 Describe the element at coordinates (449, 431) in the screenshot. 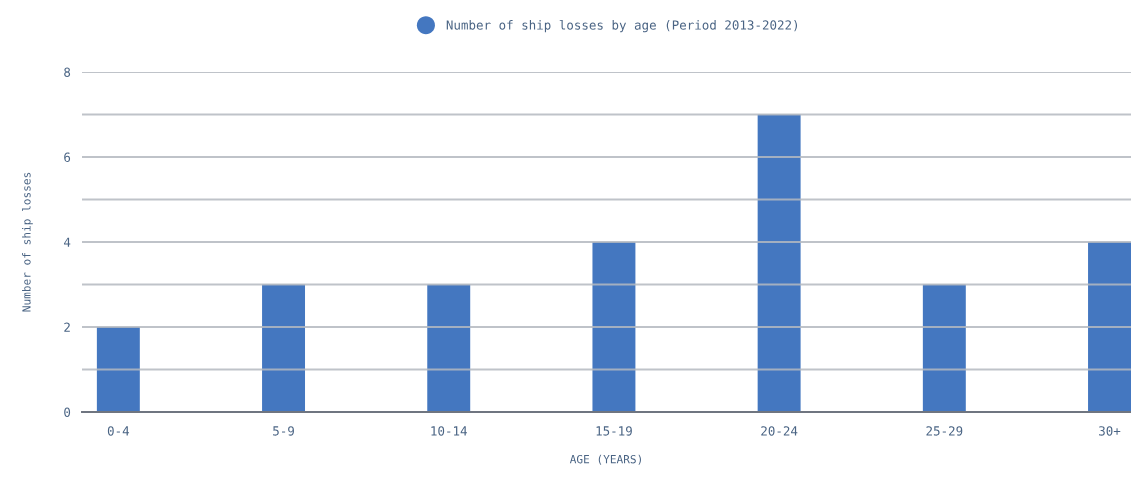

I see `x-tick-label: 10-14` at that location.